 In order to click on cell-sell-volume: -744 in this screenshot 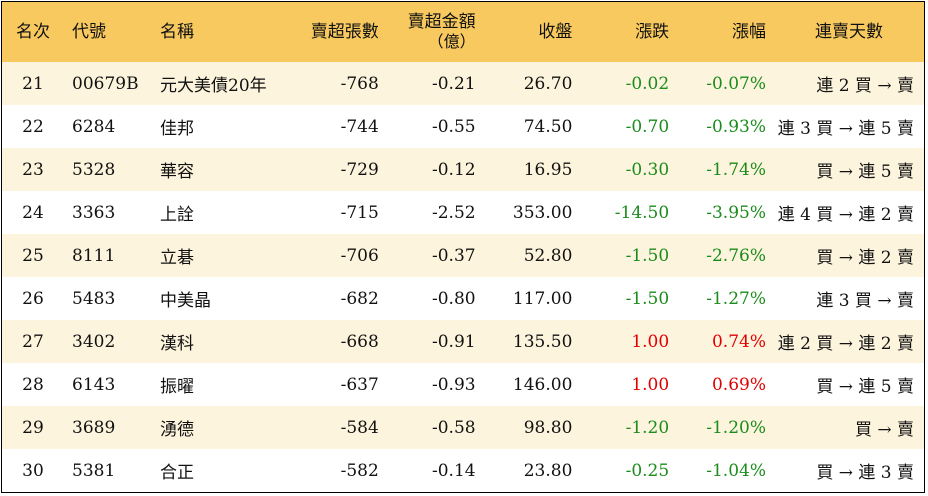, I will do `click(359, 126)`.